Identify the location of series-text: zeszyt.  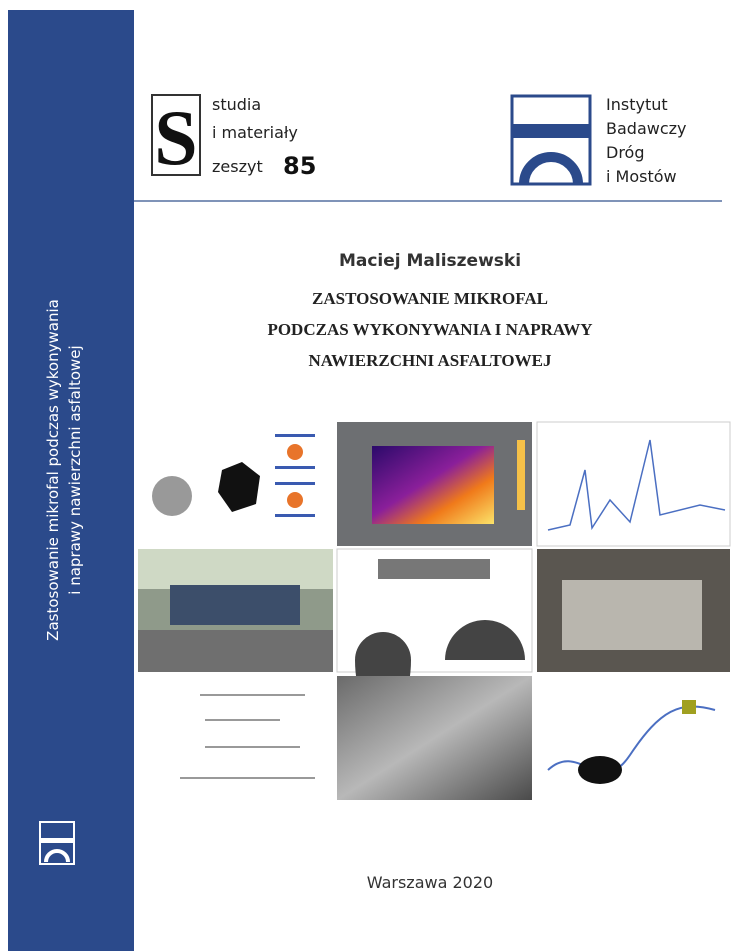
(237, 166).